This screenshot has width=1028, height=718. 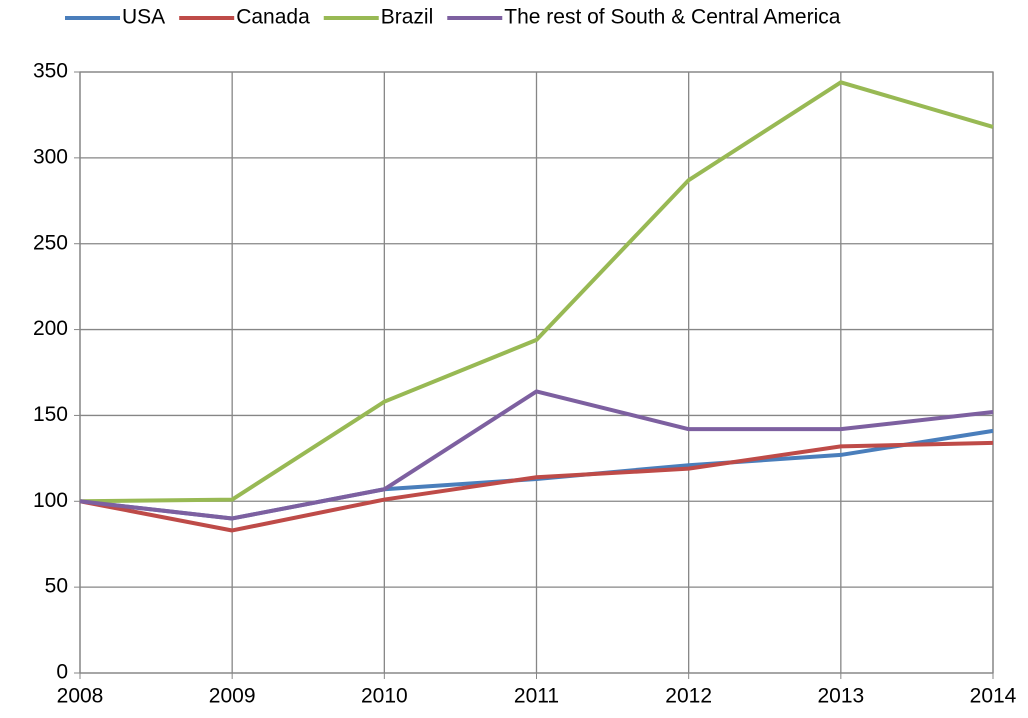 I want to click on series-line, so click(x=536, y=486).